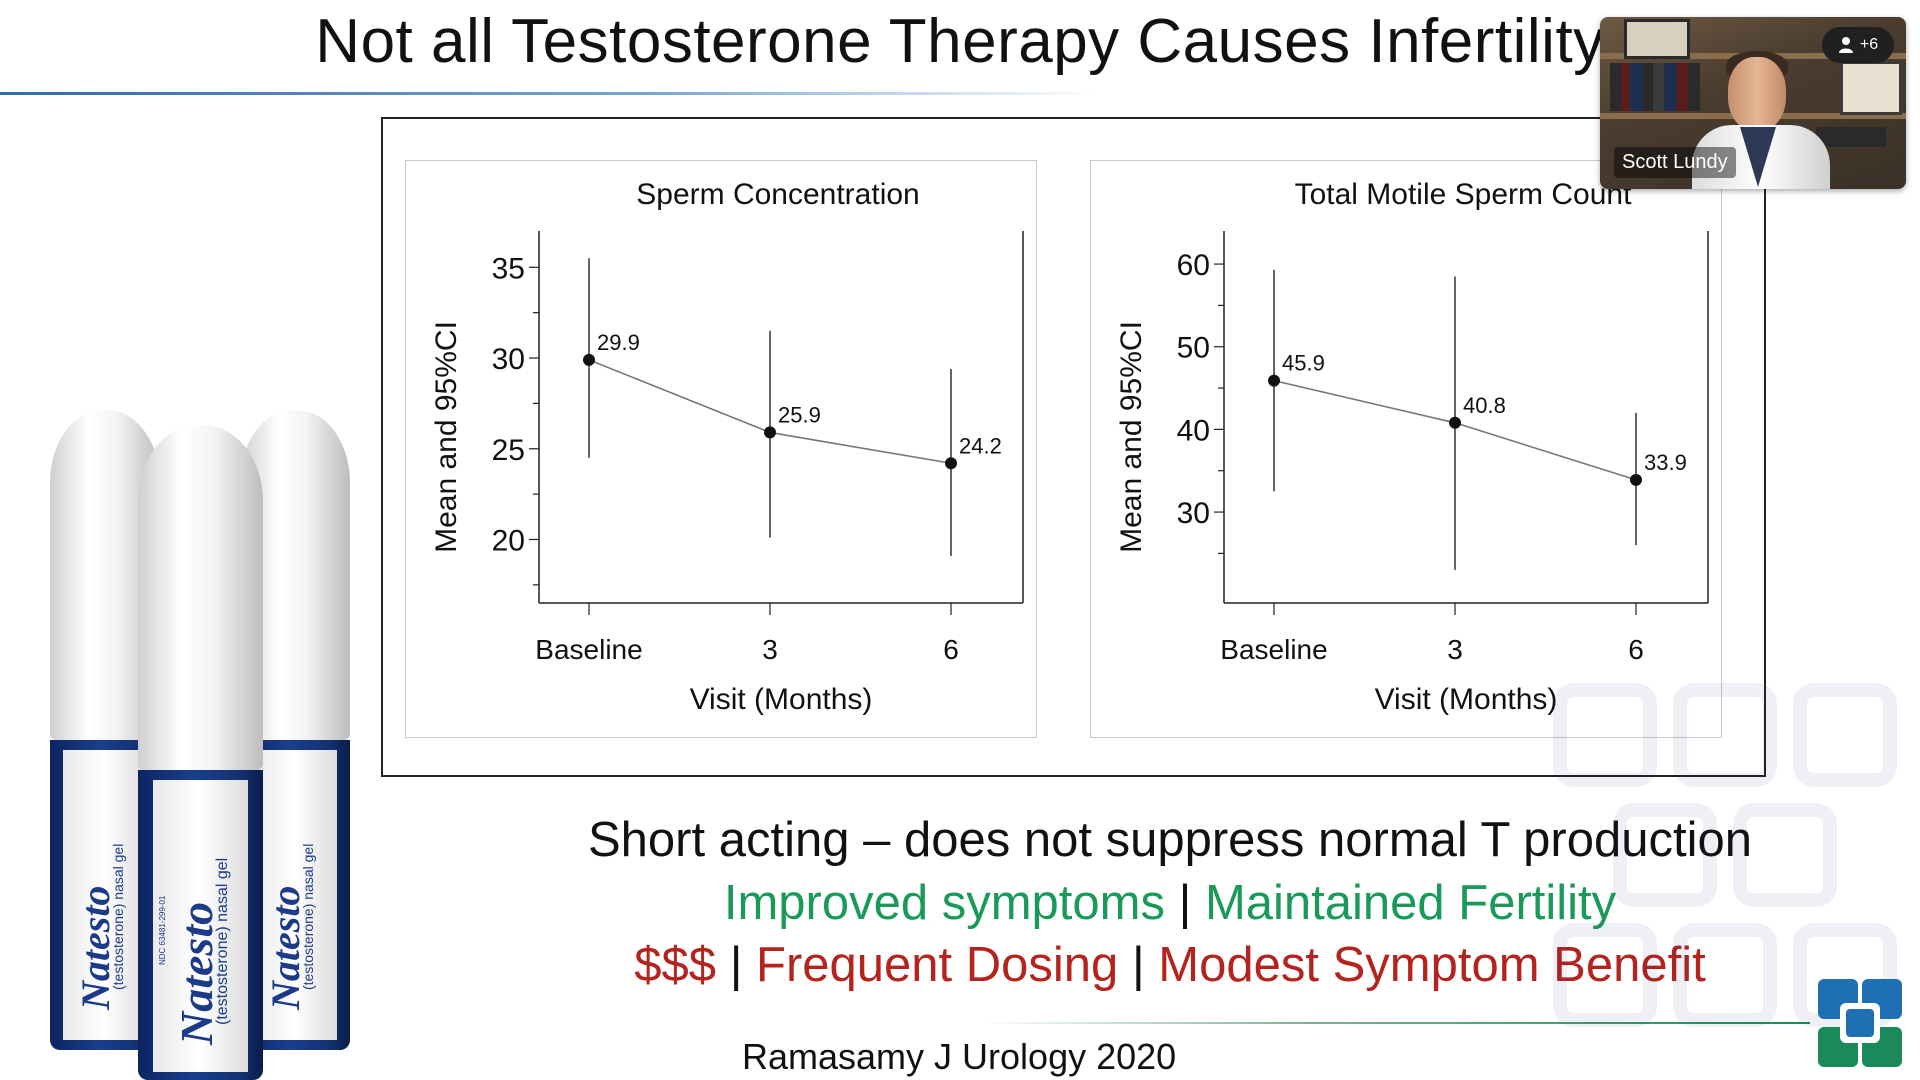  I want to click on product-ndc-label: NDC 63481-299-01, so click(162, 930).